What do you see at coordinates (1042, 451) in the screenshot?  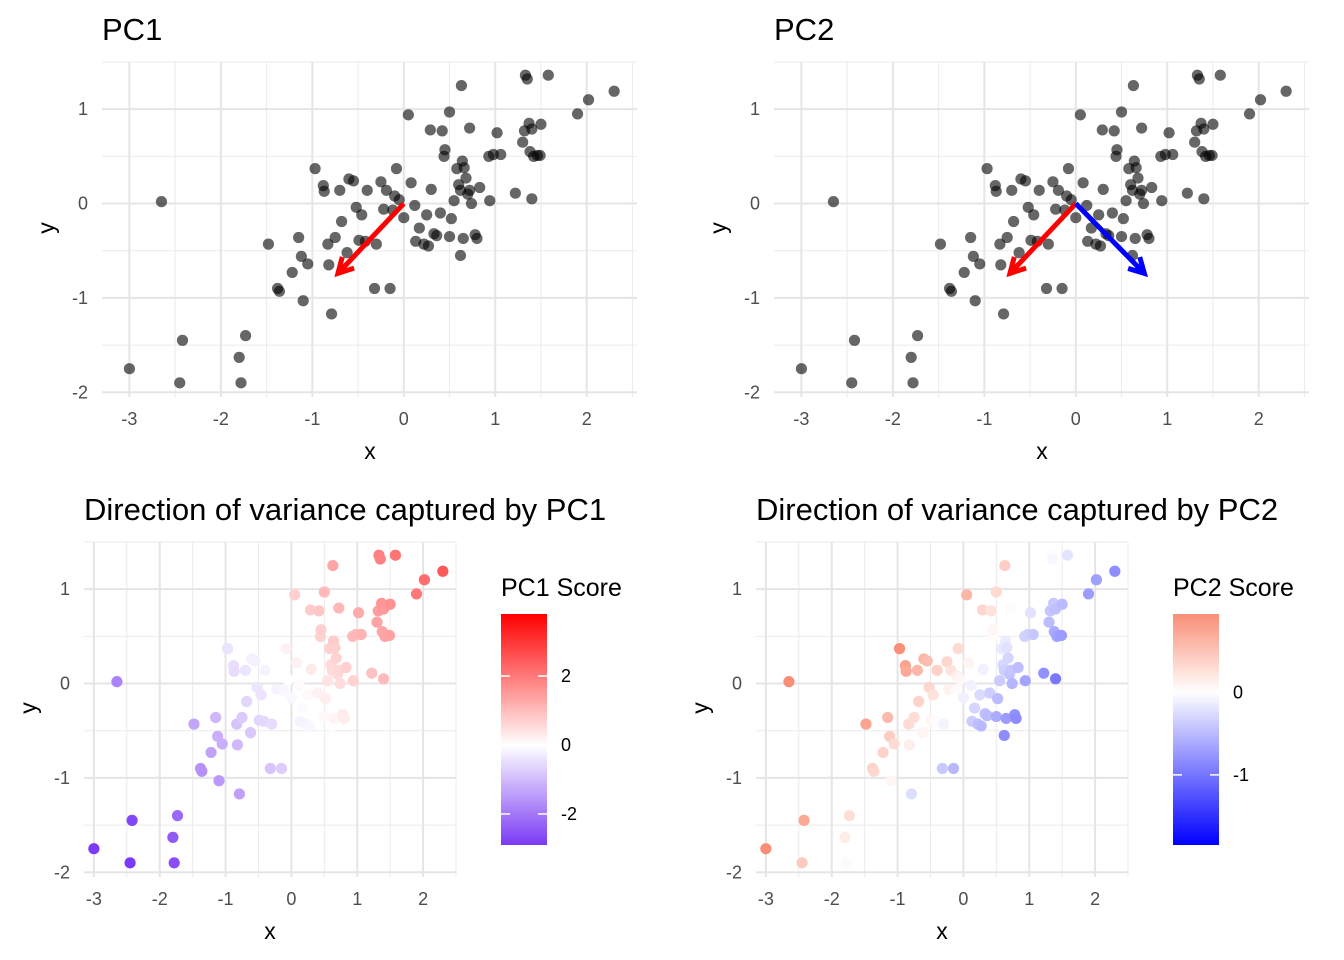 I see `x-axis-label: x` at bounding box center [1042, 451].